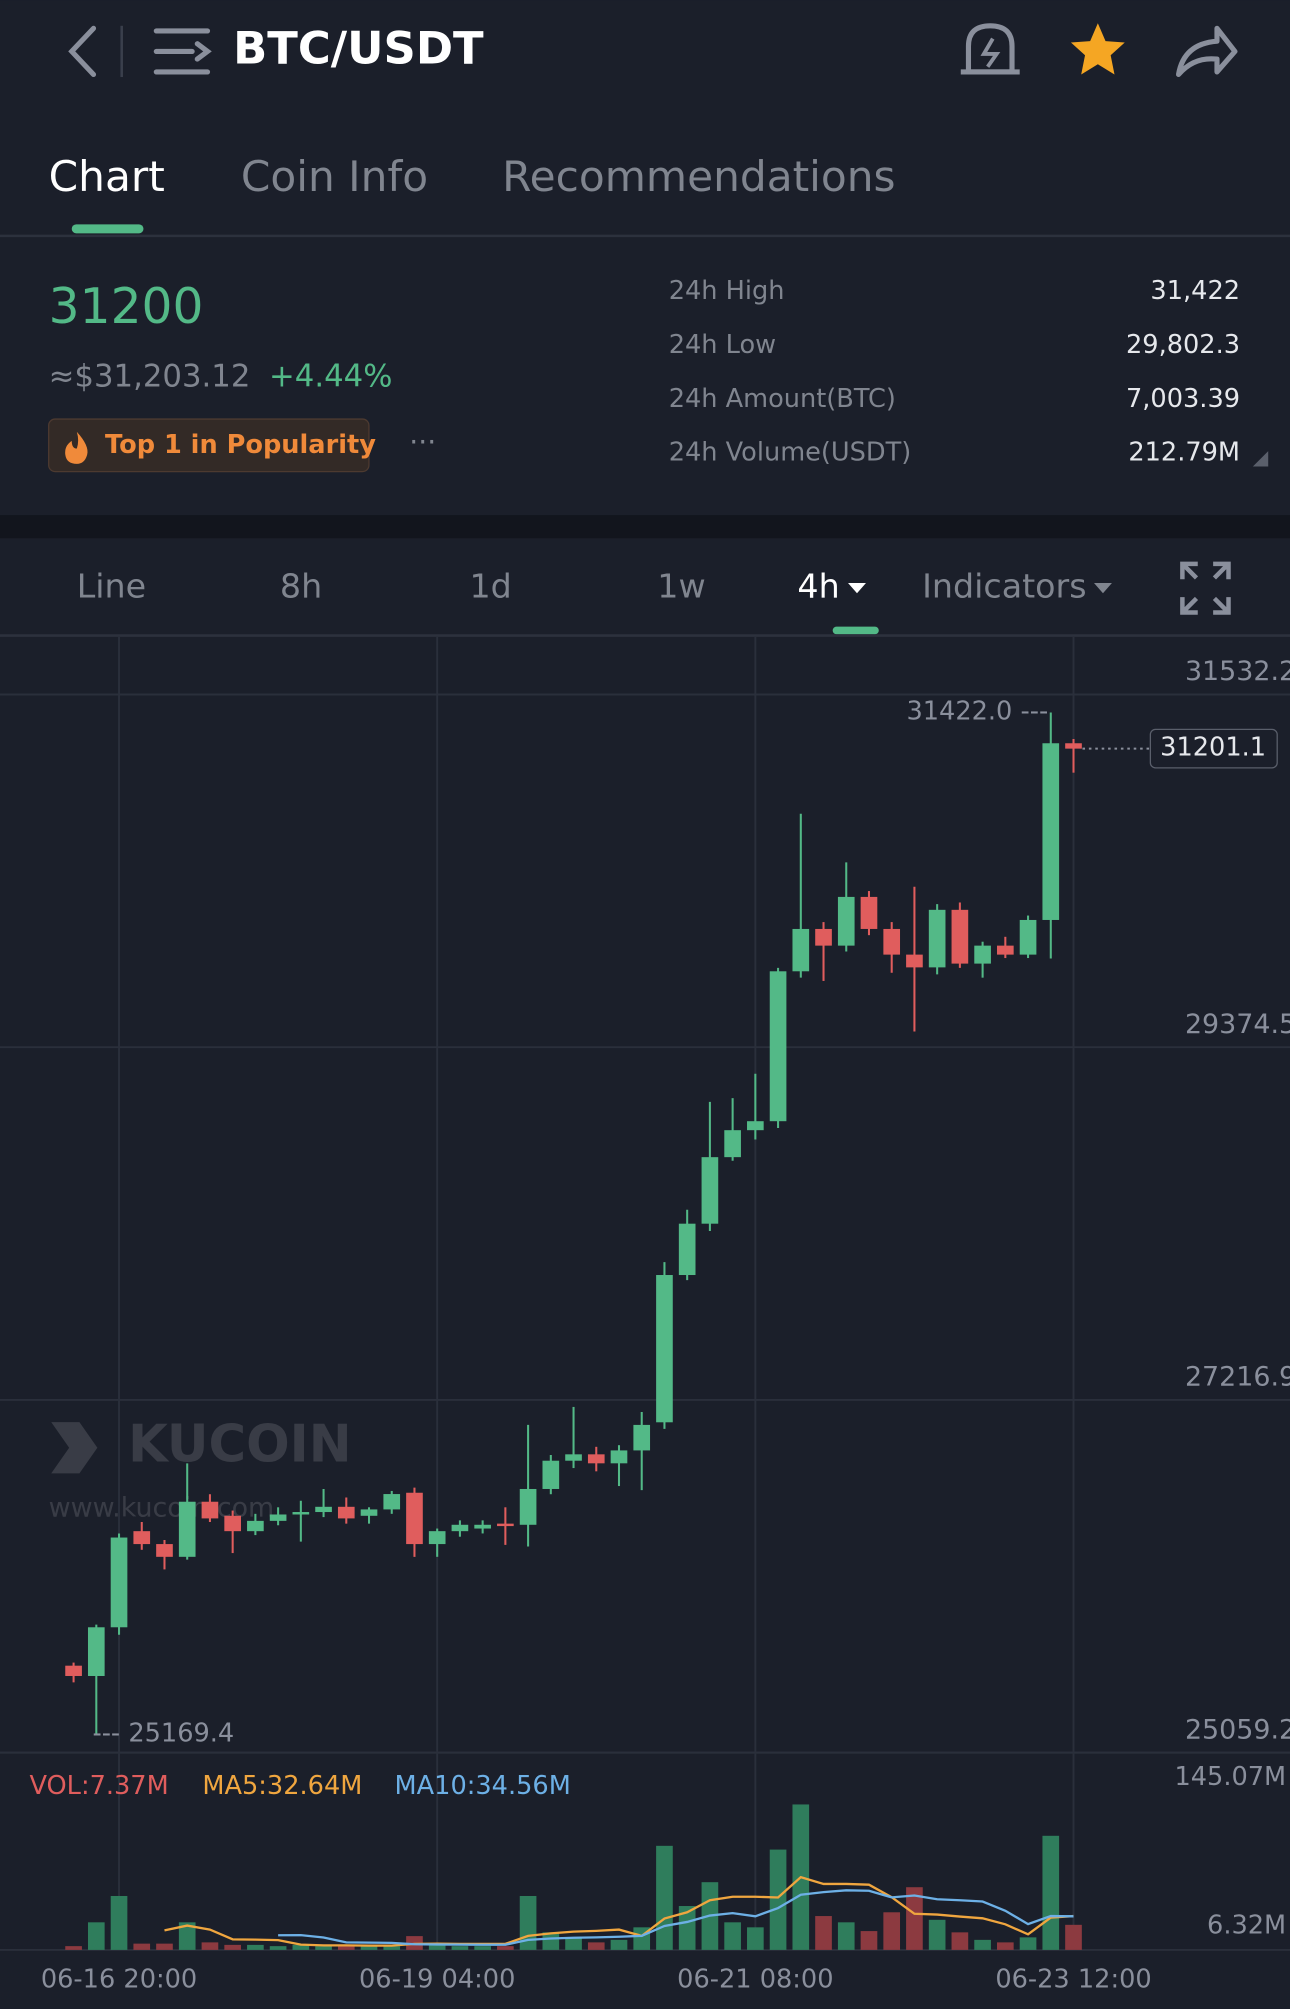 Image resolution: width=1290 pixels, height=2009 pixels. What do you see at coordinates (240, 445) in the screenshot?
I see `badge-text: Top 1 in Popularity` at bounding box center [240, 445].